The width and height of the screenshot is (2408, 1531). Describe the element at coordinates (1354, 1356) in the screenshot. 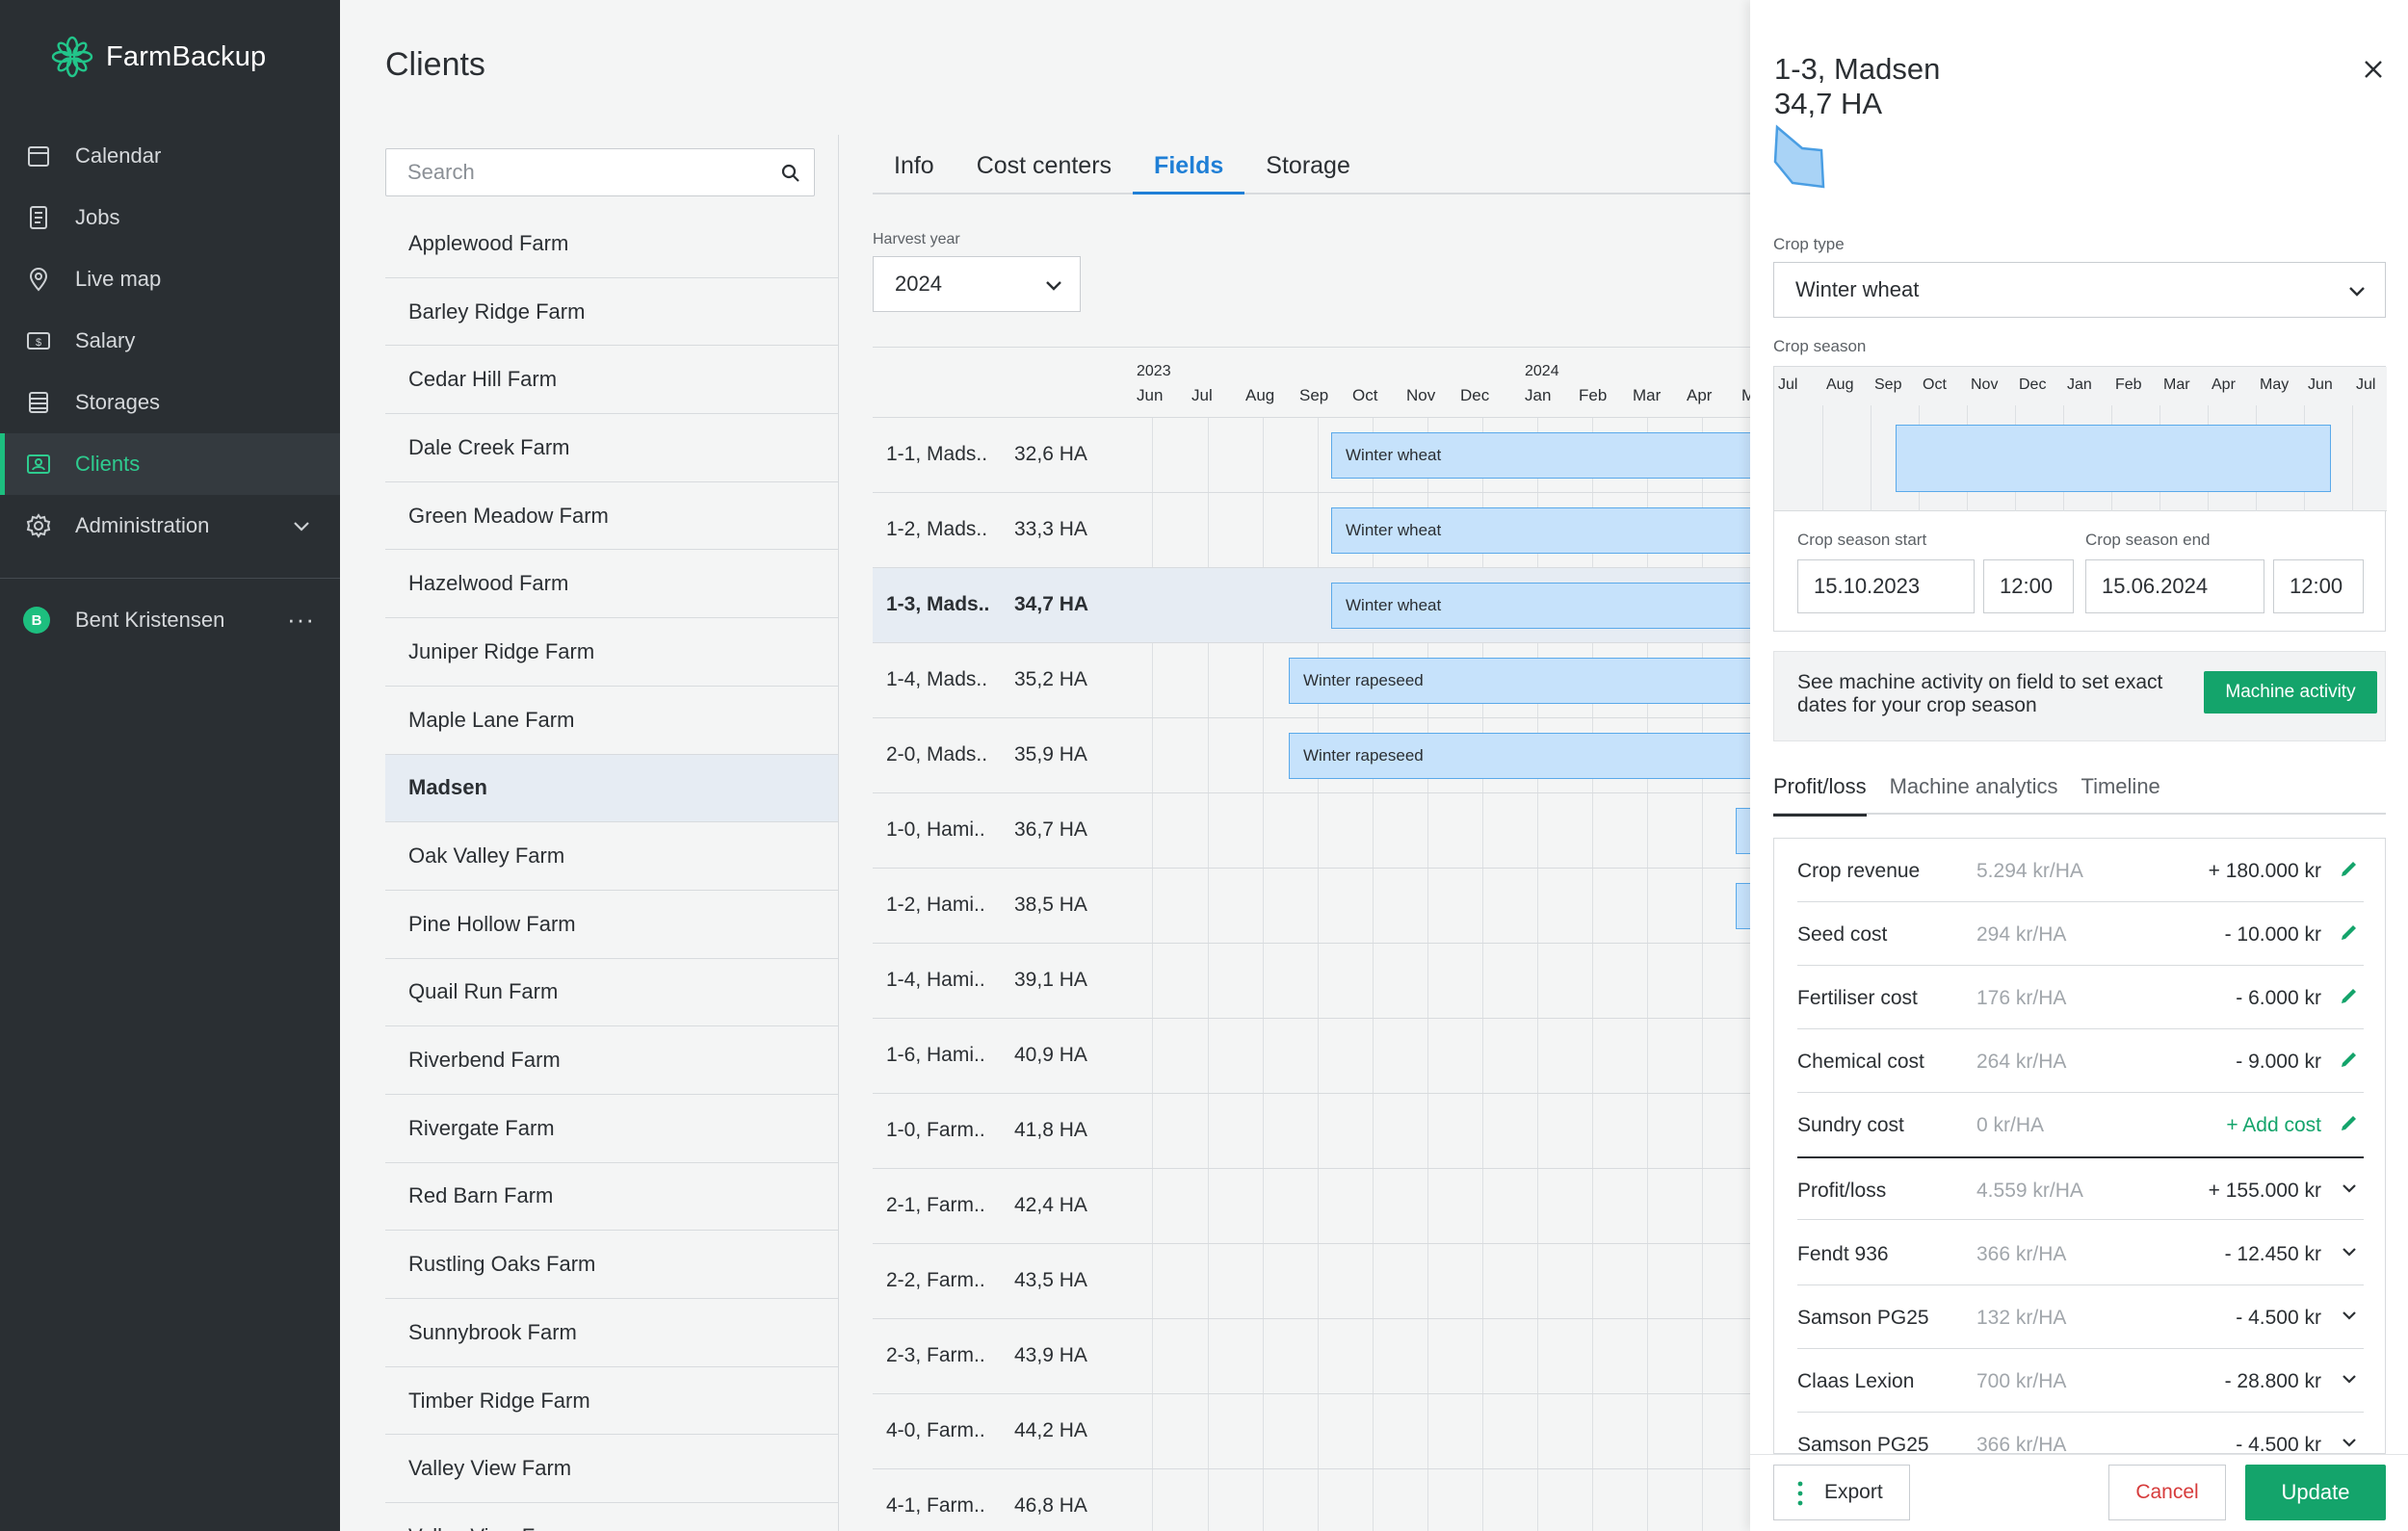

I see `field-row: 2-3, Farm.. 43,9 HA` at that location.